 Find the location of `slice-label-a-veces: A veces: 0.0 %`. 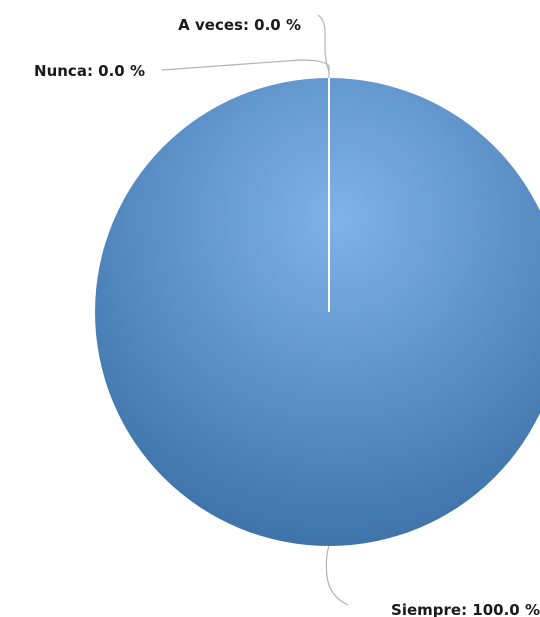

slice-label-a-veces: A veces: 0.0 % is located at coordinates (239, 25).